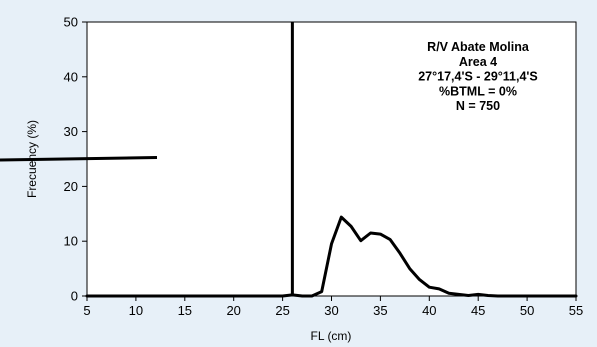 This screenshot has height=347, width=597. I want to click on annotation-line: 27°17,4'S - 29°11,4'S, so click(478, 77).